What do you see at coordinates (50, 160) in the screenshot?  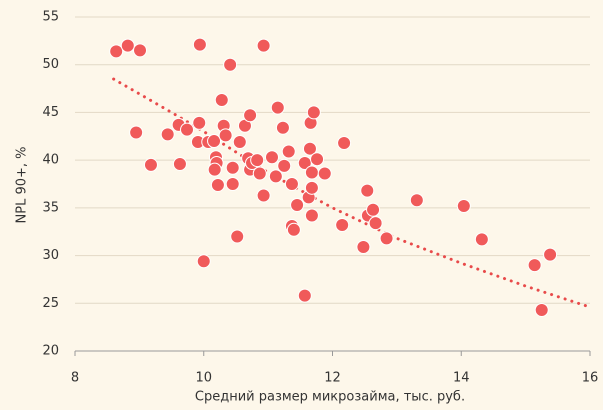 I see `y-tick-label: 40` at bounding box center [50, 160].